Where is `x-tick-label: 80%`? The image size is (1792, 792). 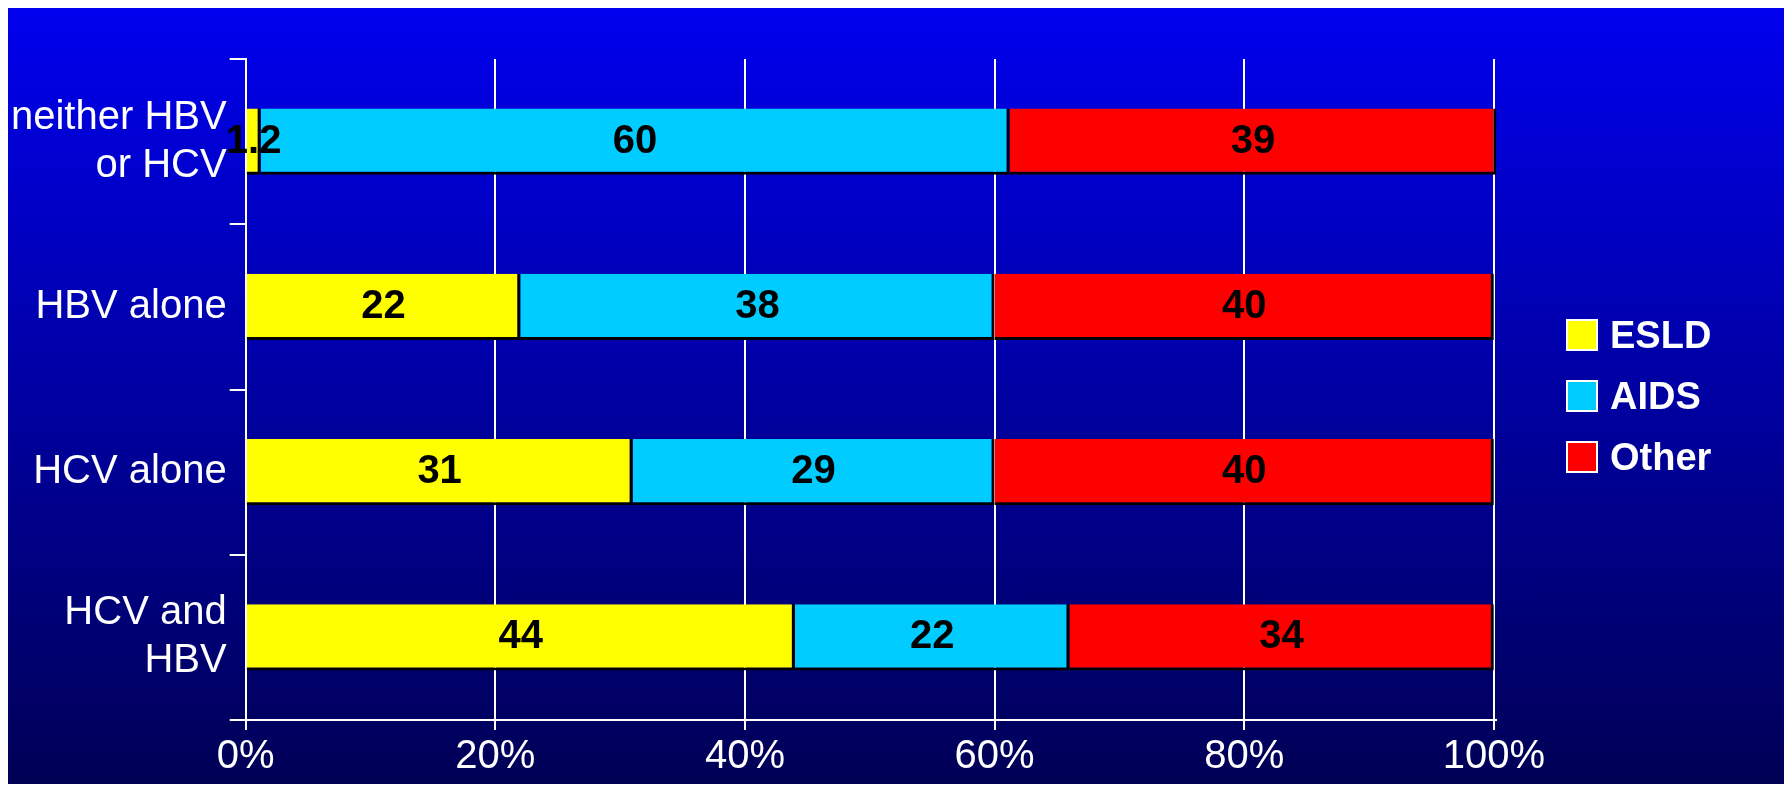 x-tick-label: 80% is located at coordinates (1244, 754).